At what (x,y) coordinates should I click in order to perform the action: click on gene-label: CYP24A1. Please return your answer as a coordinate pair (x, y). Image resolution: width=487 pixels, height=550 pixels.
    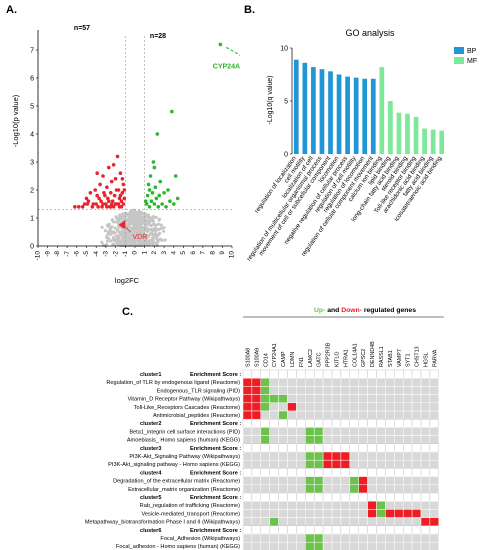
    Looking at the image, I should click on (275, 355).